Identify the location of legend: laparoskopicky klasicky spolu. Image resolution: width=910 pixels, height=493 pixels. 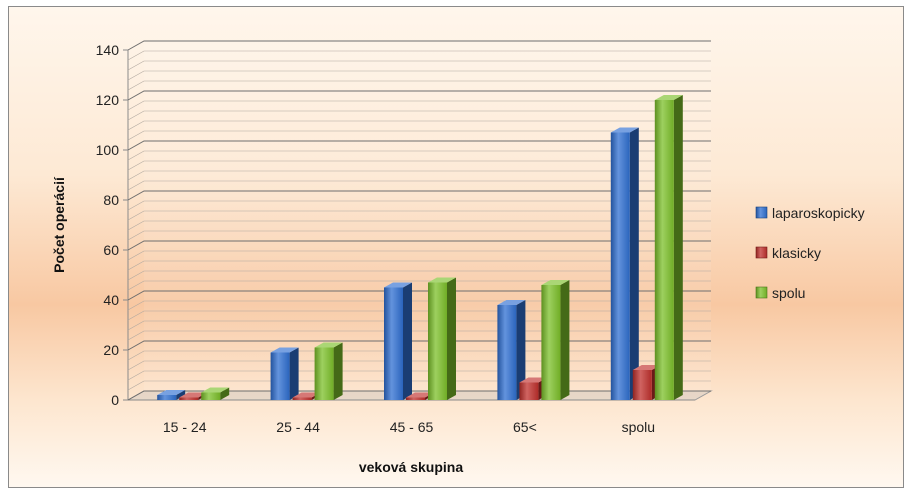
(810, 253).